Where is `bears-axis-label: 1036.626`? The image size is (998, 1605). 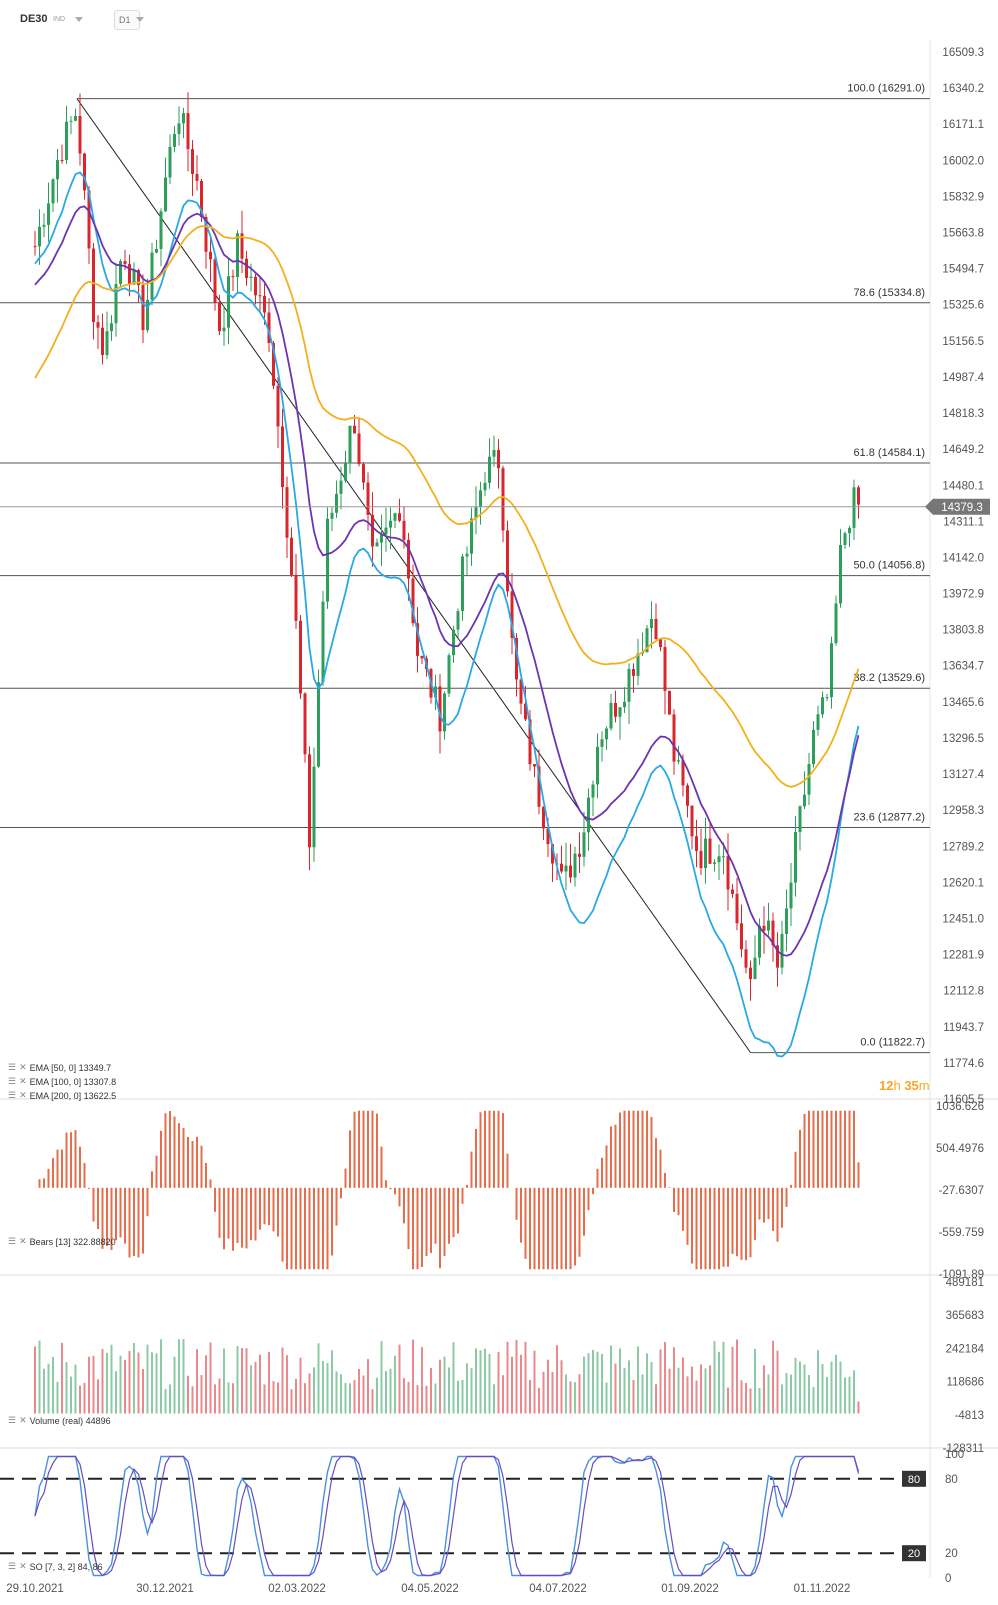 bears-axis-label: 1036.626 is located at coordinates (960, 1107).